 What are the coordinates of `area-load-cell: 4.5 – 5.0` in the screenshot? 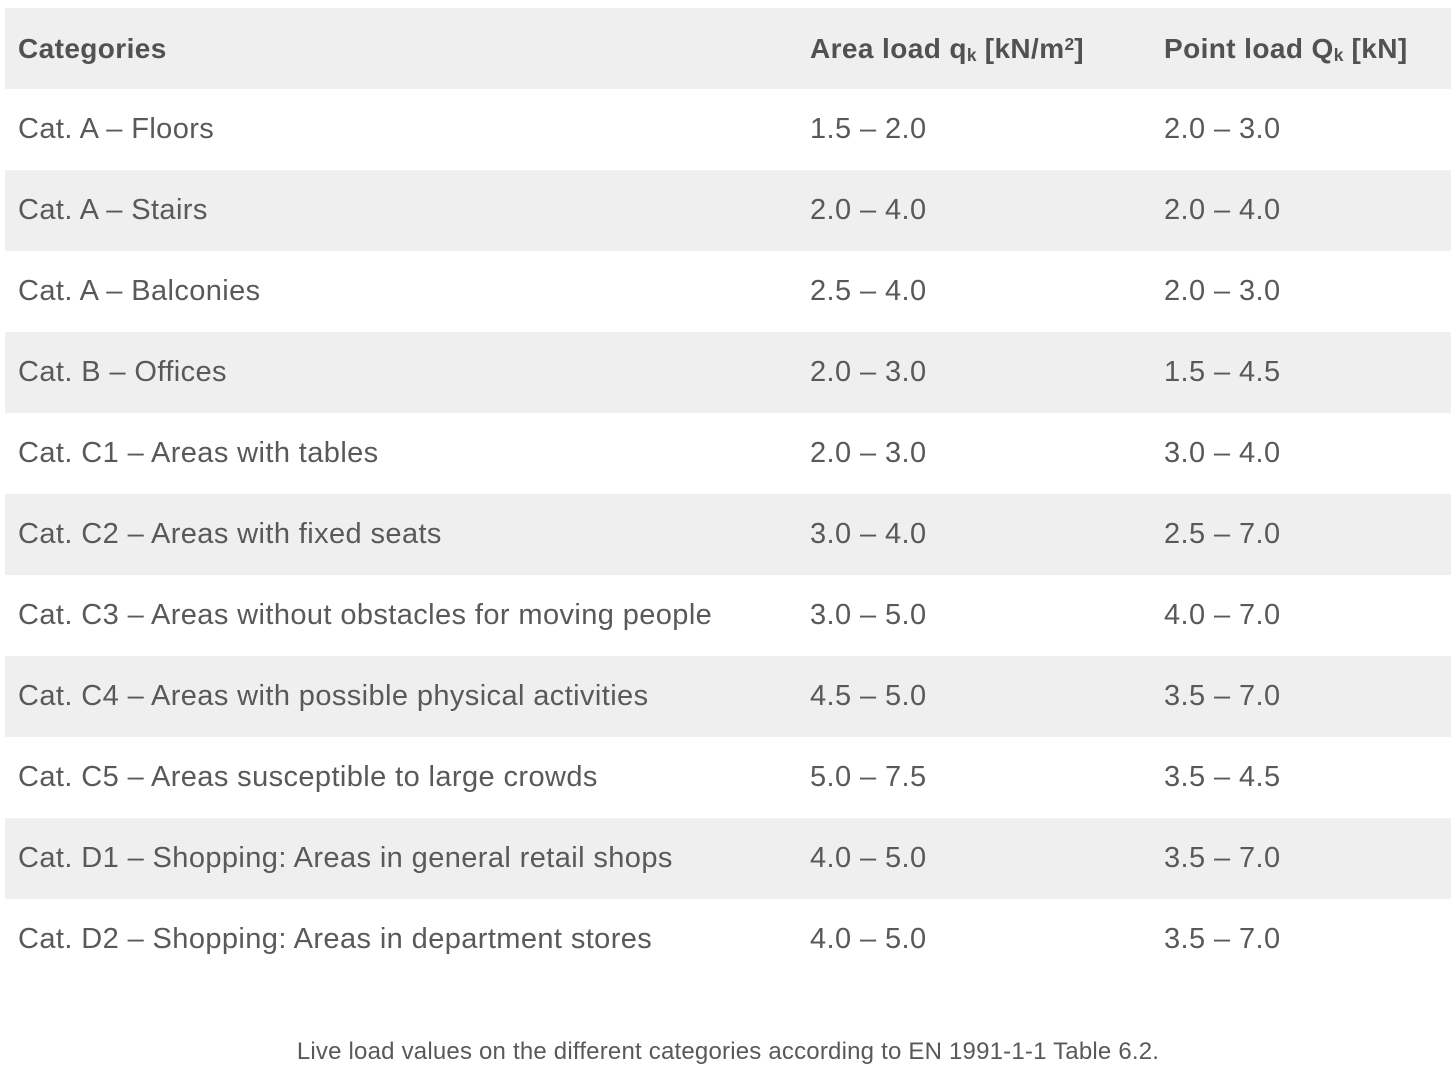 It's located at (868, 696).